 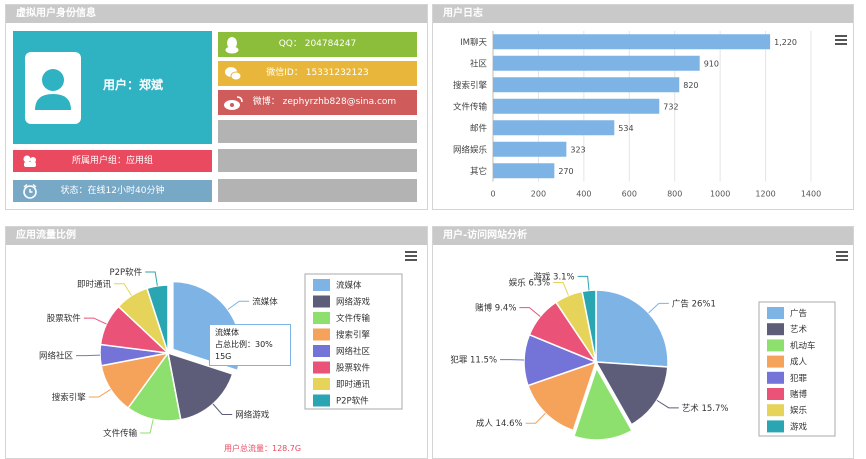 I want to click on traffic-panel-title: 应用流量比例, so click(x=216, y=236).